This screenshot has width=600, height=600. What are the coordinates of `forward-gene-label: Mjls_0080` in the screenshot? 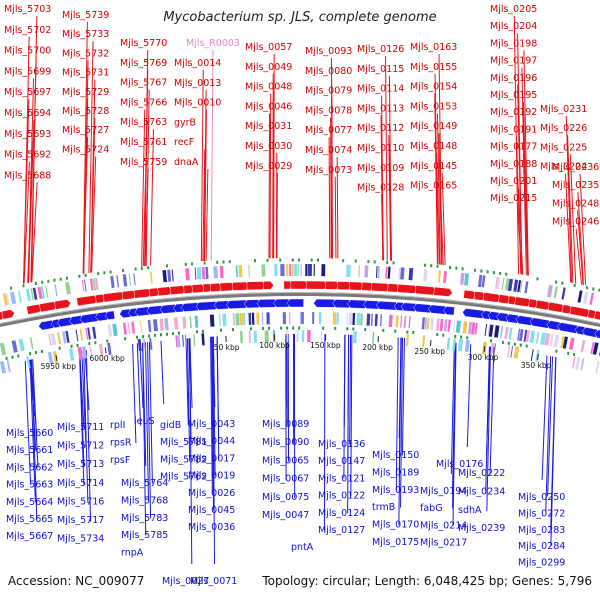 It's located at (328, 71).